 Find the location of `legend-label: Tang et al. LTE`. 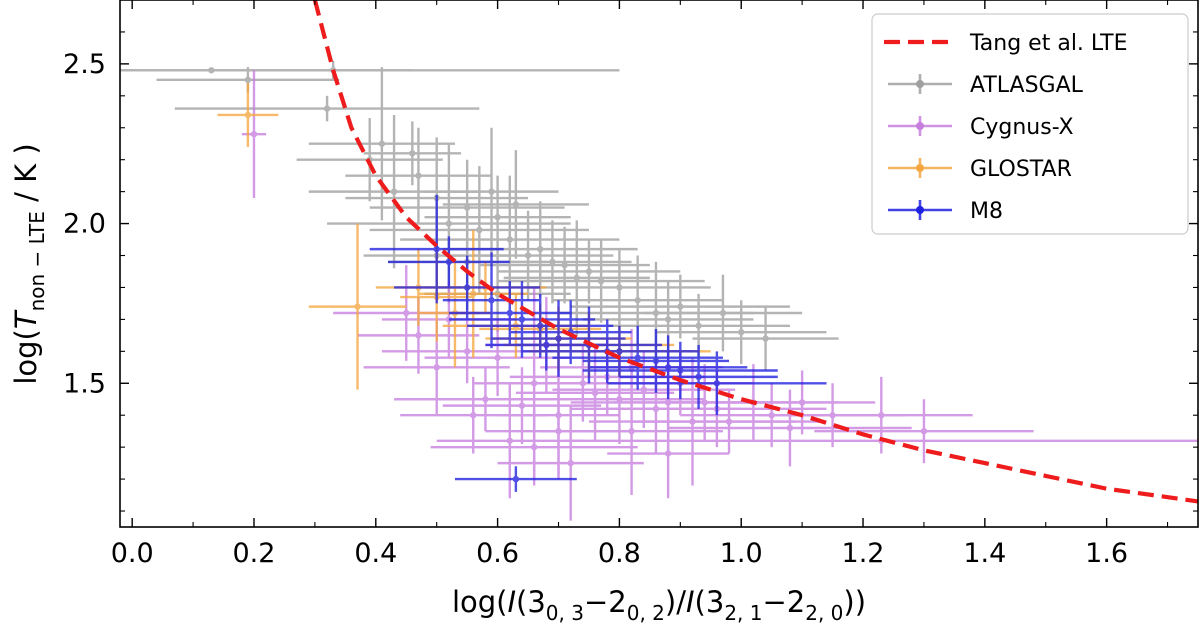

legend-label: Tang et al. LTE is located at coordinates (1048, 43).